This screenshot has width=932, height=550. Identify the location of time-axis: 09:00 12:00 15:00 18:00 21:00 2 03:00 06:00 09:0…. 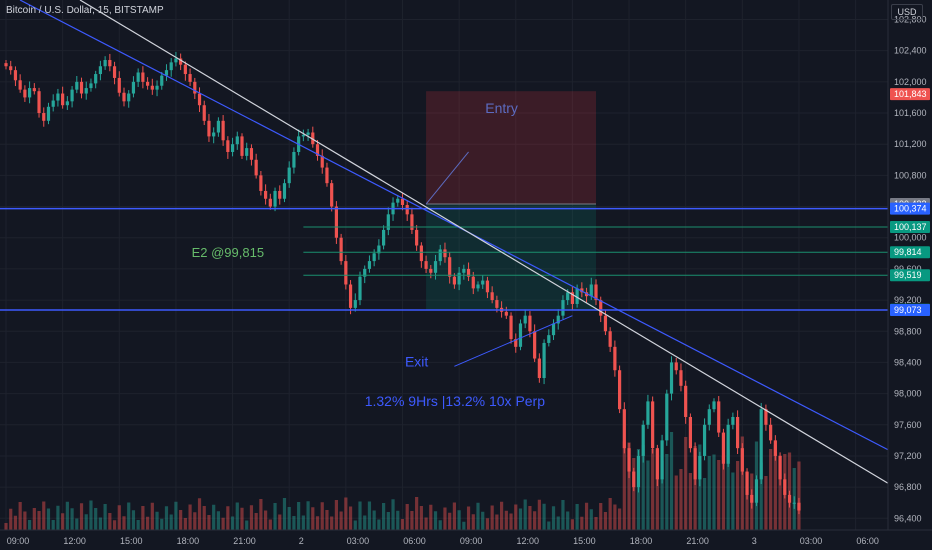
(466, 539).